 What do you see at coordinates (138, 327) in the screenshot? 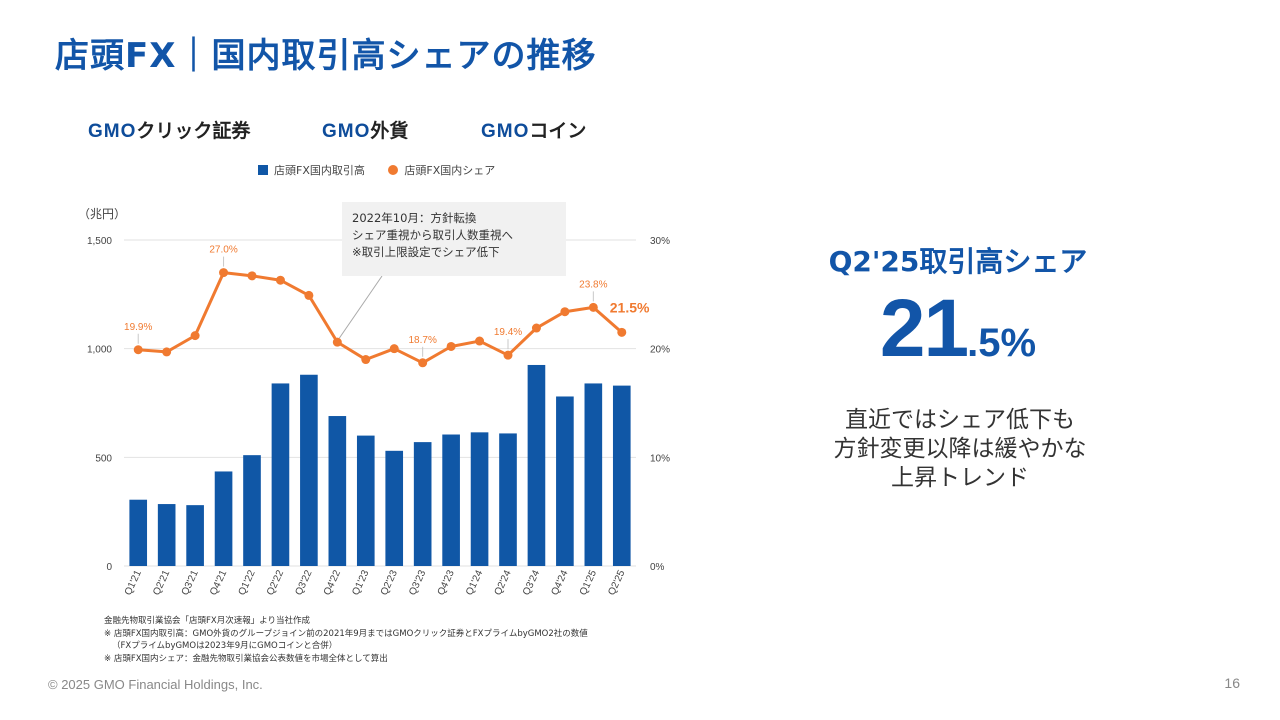
I see `point-label: 19.9%` at bounding box center [138, 327].